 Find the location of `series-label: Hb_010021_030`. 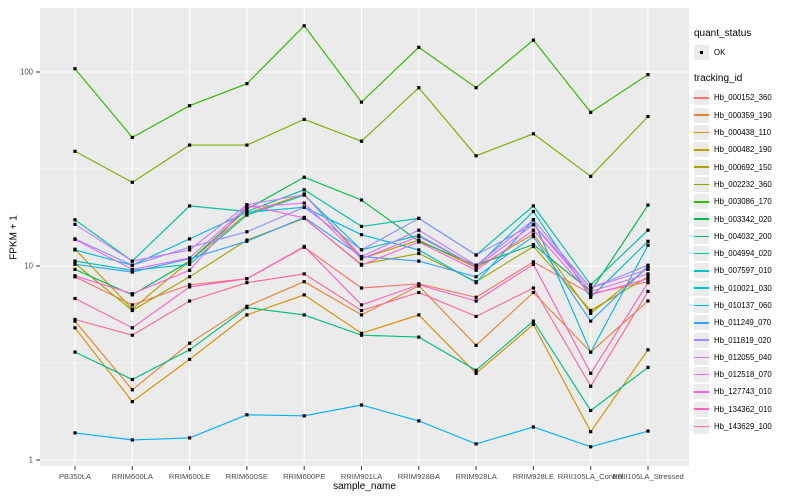

series-label: Hb_010021_030 is located at coordinates (743, 288).